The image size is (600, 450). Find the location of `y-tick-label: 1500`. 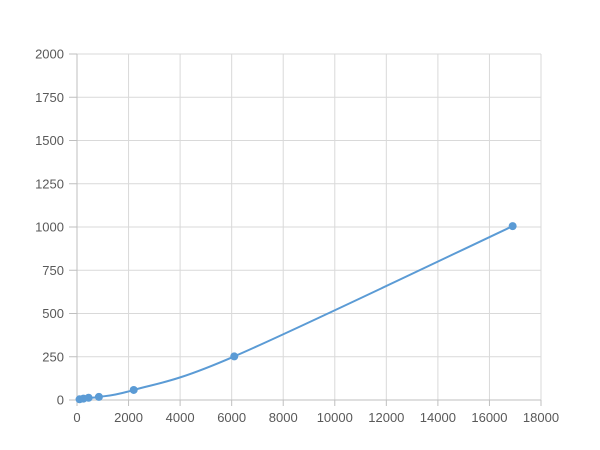

y-tick-label: 1500 is located at coordinates (49, 140).